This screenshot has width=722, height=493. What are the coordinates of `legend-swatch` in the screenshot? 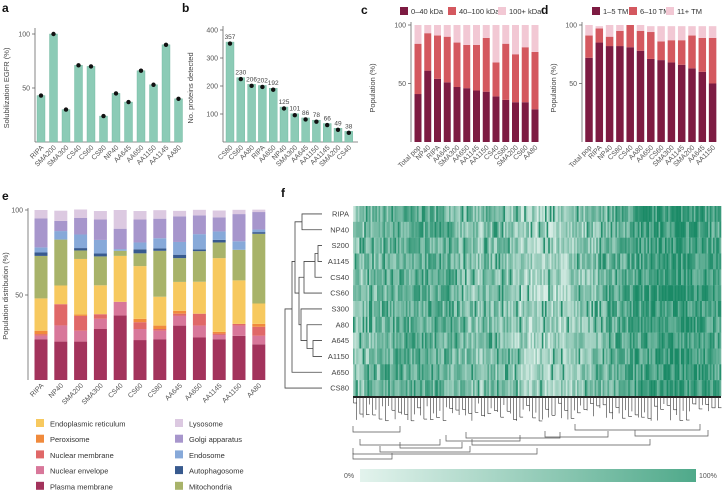 It's located at (179, 454).